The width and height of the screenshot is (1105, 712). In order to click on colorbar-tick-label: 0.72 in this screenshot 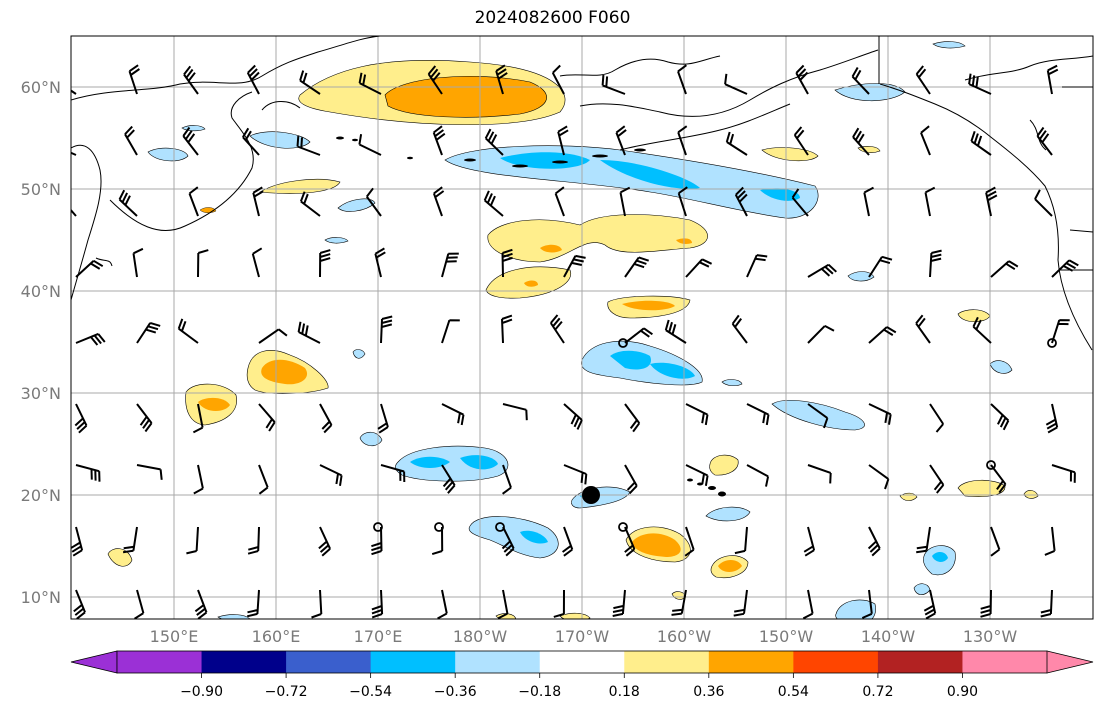, I will do `click(877, 692)`.